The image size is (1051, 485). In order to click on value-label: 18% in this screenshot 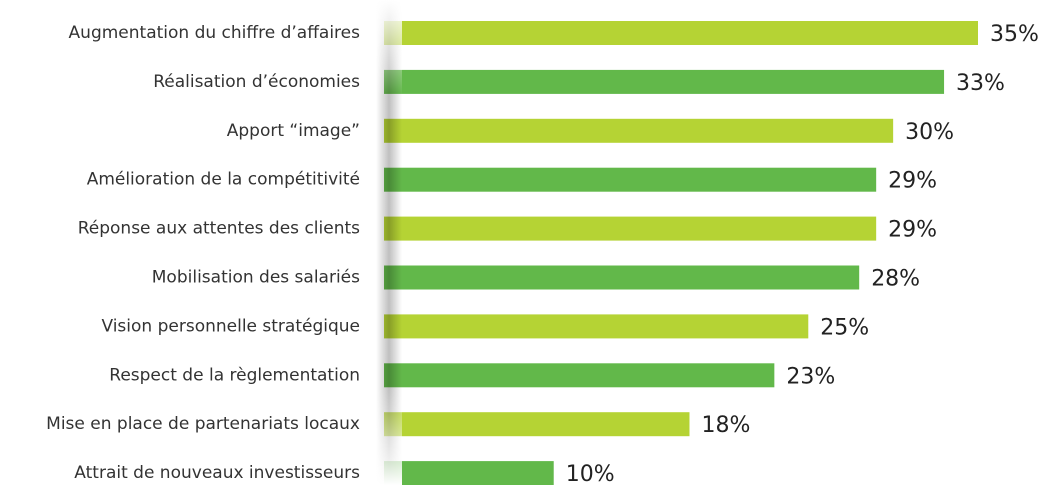, I will do `click(725, 425)`.